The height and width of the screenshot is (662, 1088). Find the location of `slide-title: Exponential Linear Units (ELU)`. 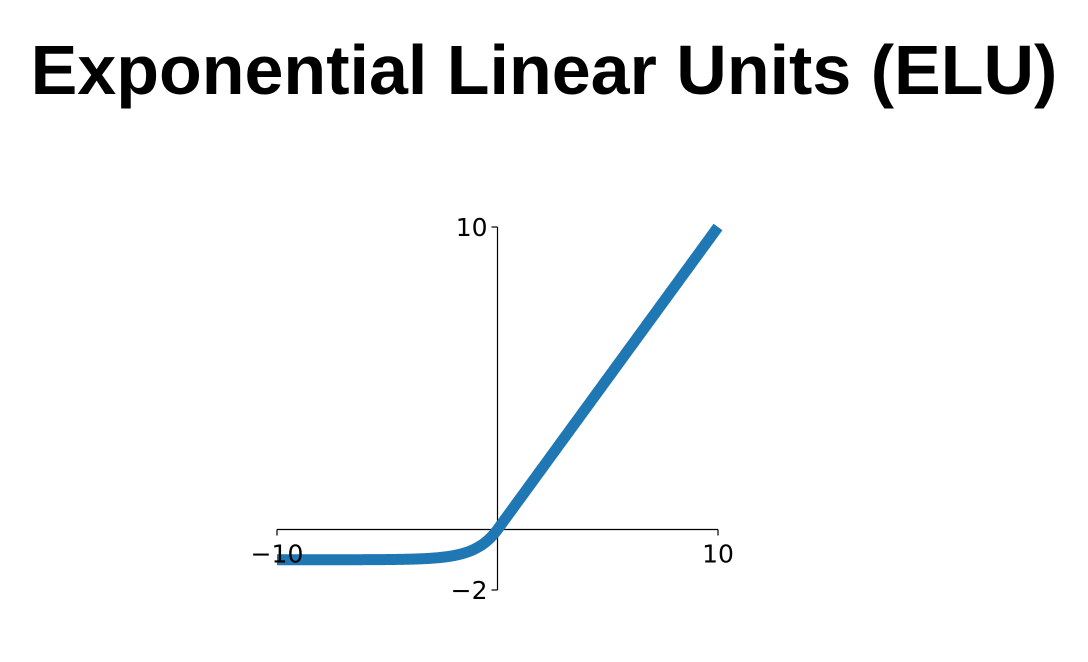

slide-title: Exponential Linear Units (ELU) is located at coordinates (544, 70).